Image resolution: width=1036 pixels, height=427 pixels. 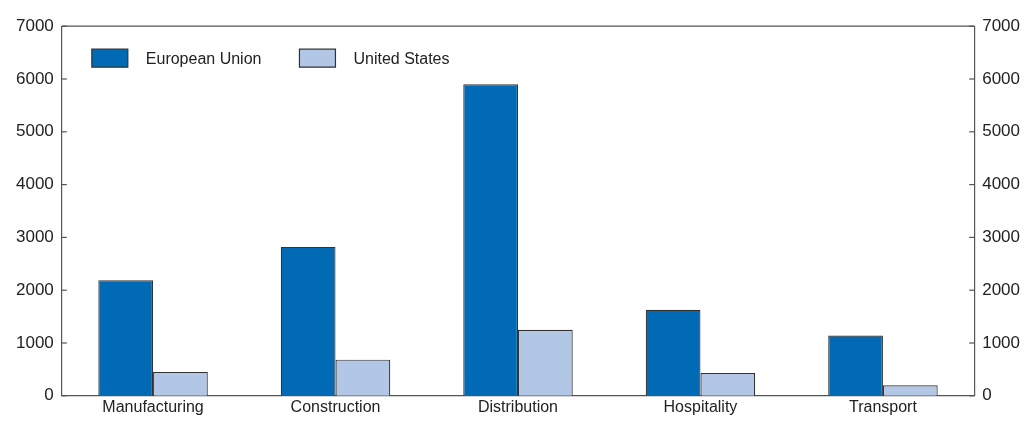 What do you see at coordinates (700, 406) in the screenshot?
I see `x-tick-label: Hospitality` at bounding box center [700, 406].